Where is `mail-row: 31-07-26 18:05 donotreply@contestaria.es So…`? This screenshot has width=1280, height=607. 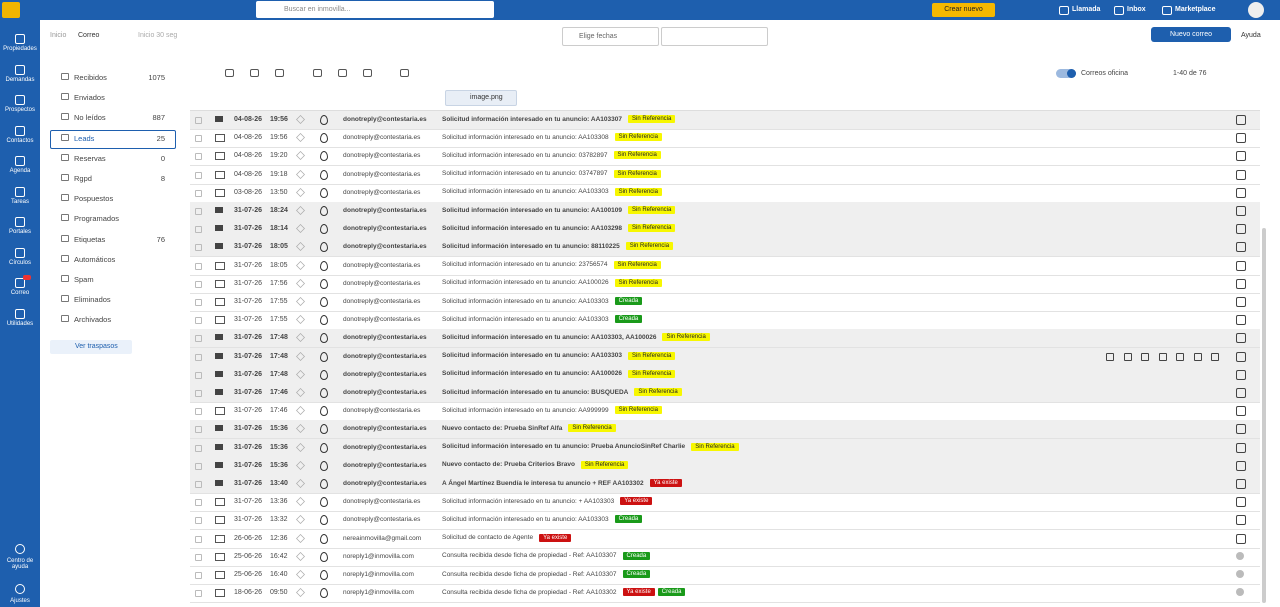
mail-row: 31-07-26 18:05 donotreply@contestaria.es So… is located at coordinates (725, 248).